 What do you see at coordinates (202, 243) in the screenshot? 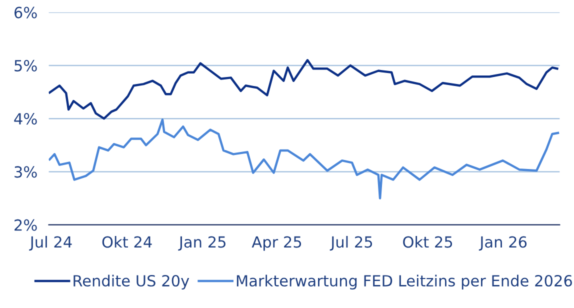
I see `x-tick-label: Jan 25` at bounding box center [202, 243].